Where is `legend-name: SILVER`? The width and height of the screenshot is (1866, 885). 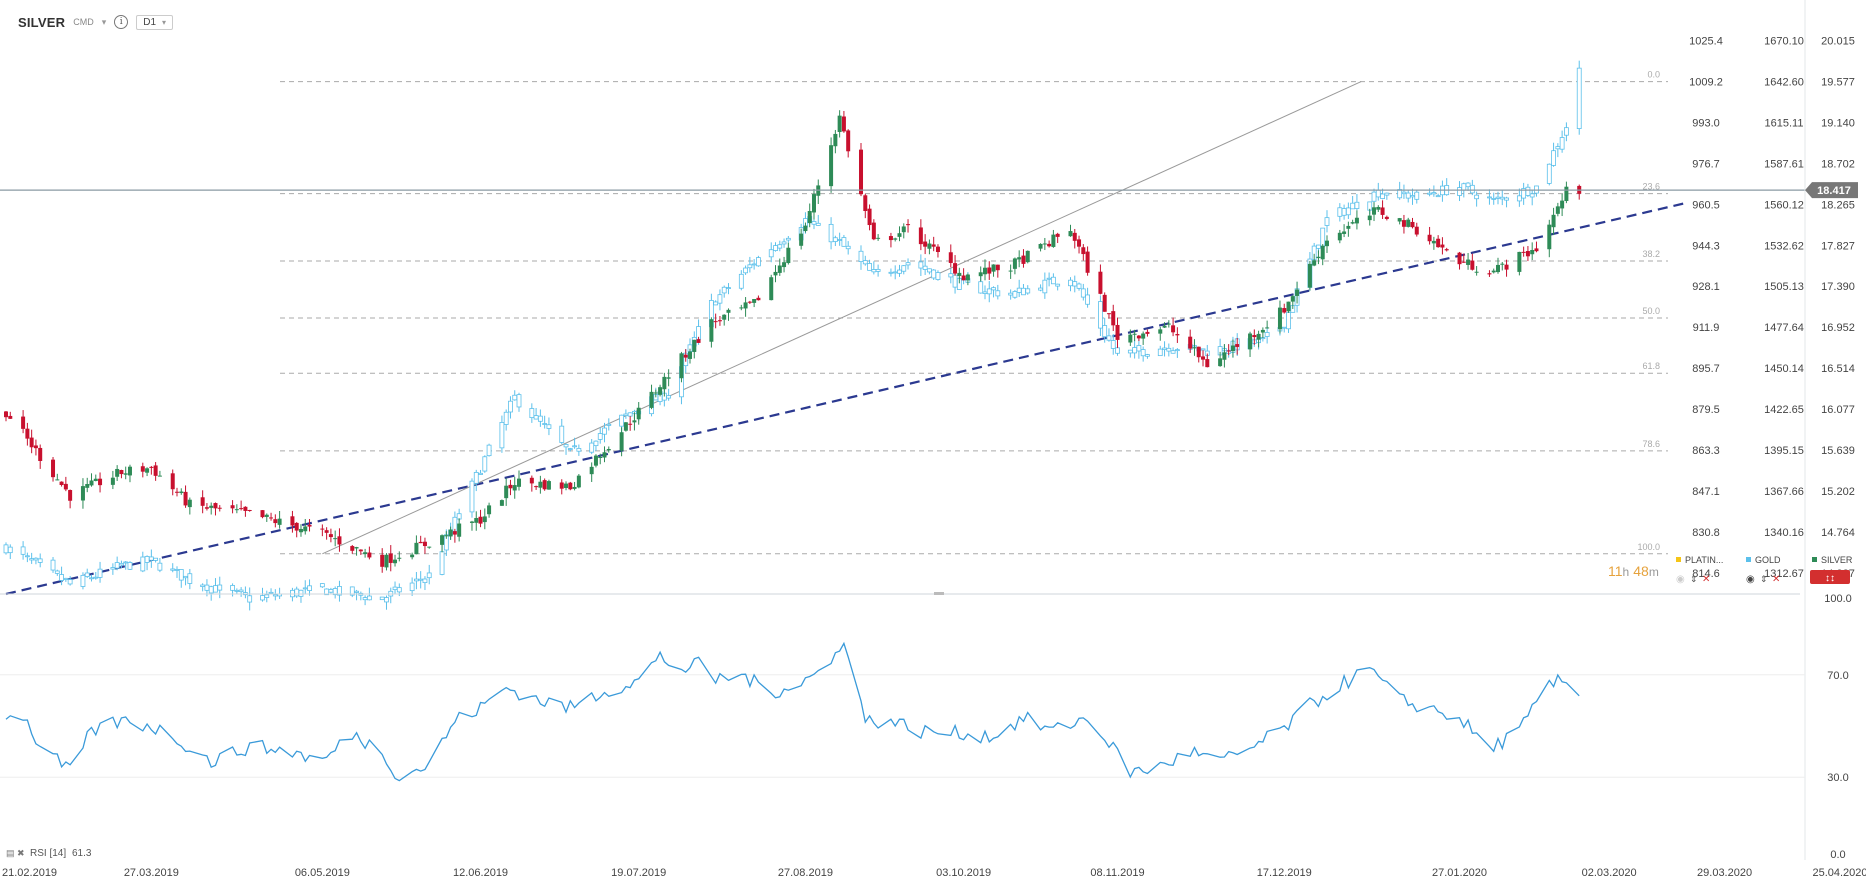
legend-name: SILVER is located at coordinates (1837, 560).